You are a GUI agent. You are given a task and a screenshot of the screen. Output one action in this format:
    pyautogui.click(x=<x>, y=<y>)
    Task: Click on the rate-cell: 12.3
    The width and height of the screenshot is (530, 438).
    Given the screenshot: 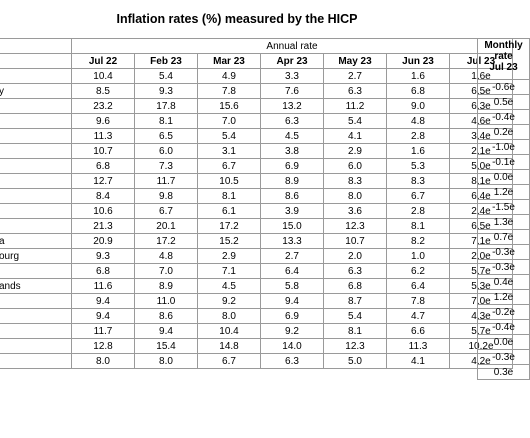 What is the action you would take?
    pyautogui.click(x=355, y=346)
    